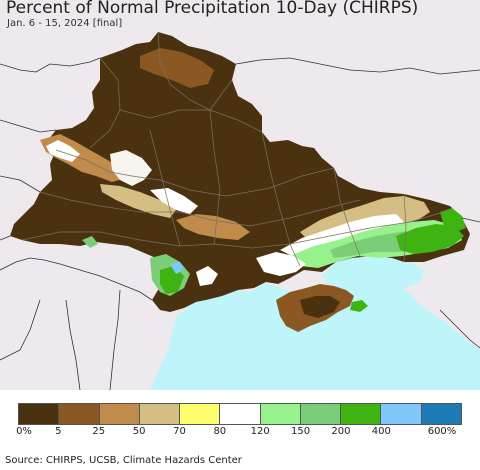 This screenshot has width=480, height=470. Describe the element at coordinates (442, 431) in the screenshot. I see `legend-tick-label: 600%` at that location.